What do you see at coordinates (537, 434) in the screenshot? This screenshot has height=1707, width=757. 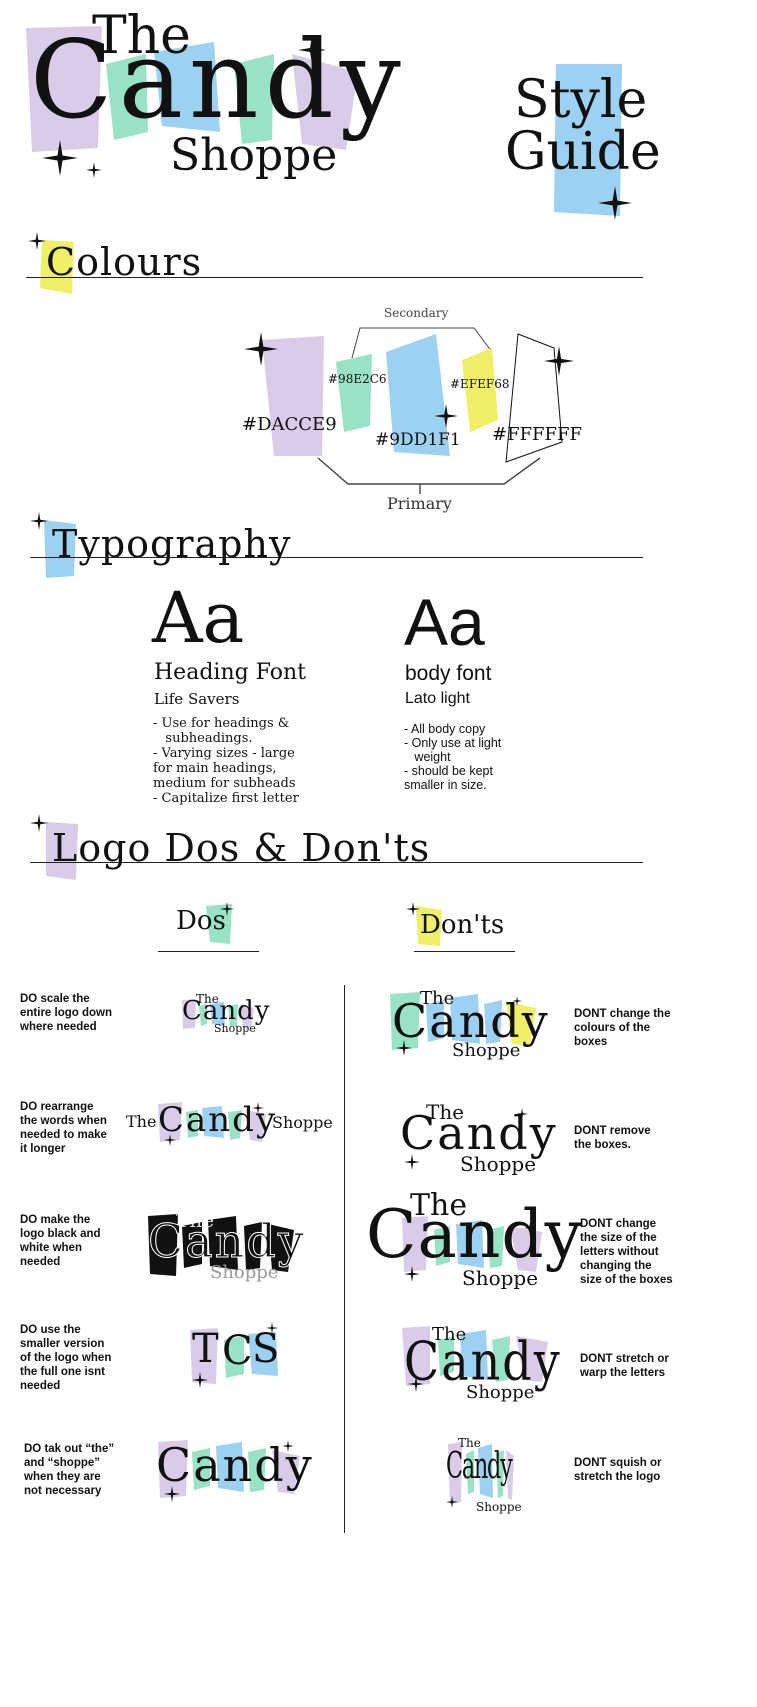 I see `hex-label: #FFFFFF` at bounding box center [537, 434].